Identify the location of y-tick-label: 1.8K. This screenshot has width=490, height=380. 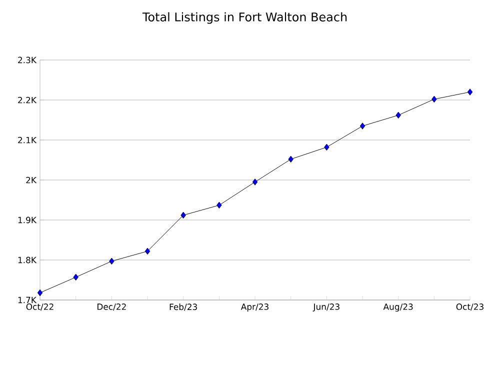
(27, 260).